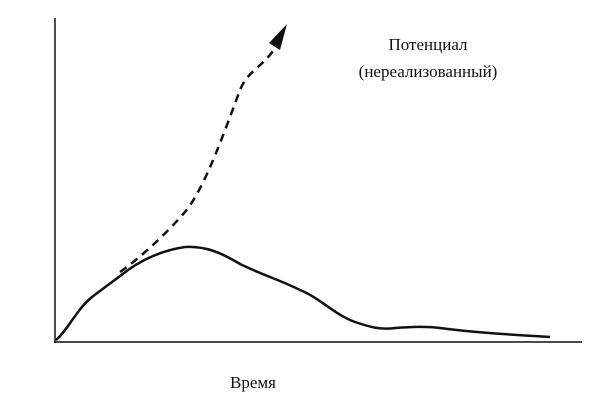 The height and width of the screenshot is (400, 604). What do you see at coordinates (278, 37) in the screenshot?
I see `arrow-head` at bounding box center [278, 37].